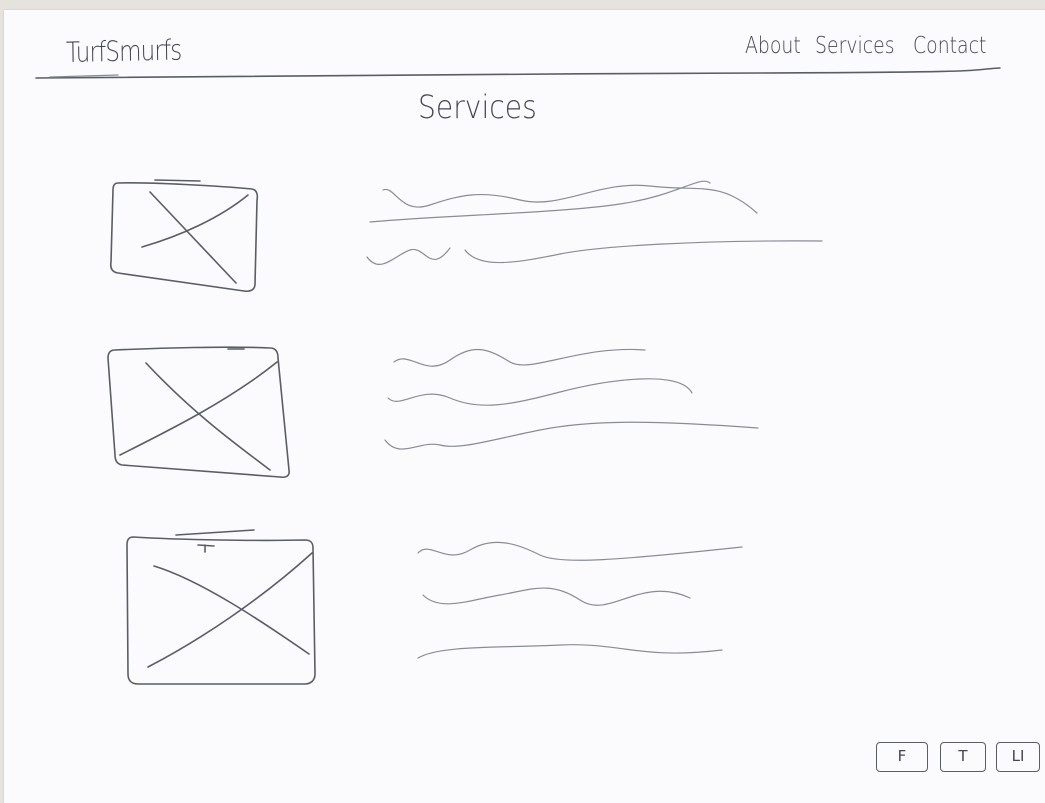 The width and height of the screenshot is (1045, 803). I want to click on nav-link-services: Services, so click(855, 46).